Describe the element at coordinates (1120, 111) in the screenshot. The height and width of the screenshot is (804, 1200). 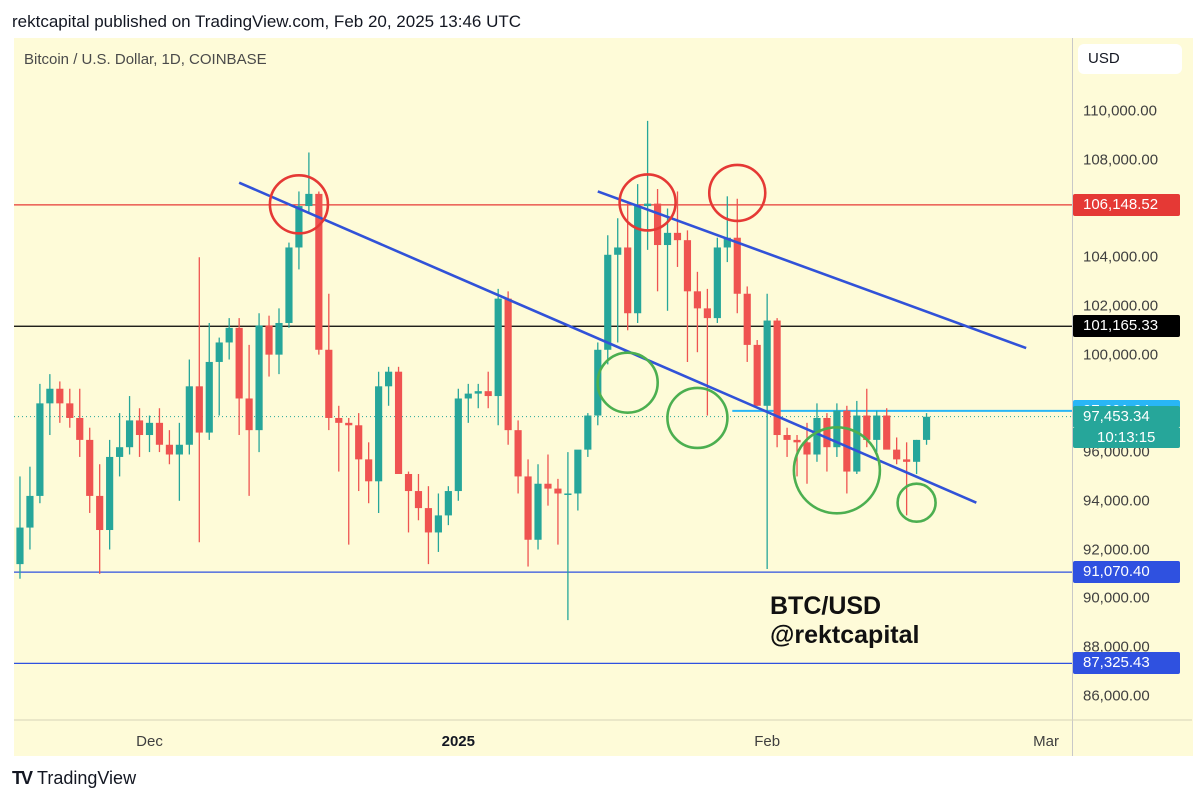
I see `price-tick-label: 110,000.00` at that location.